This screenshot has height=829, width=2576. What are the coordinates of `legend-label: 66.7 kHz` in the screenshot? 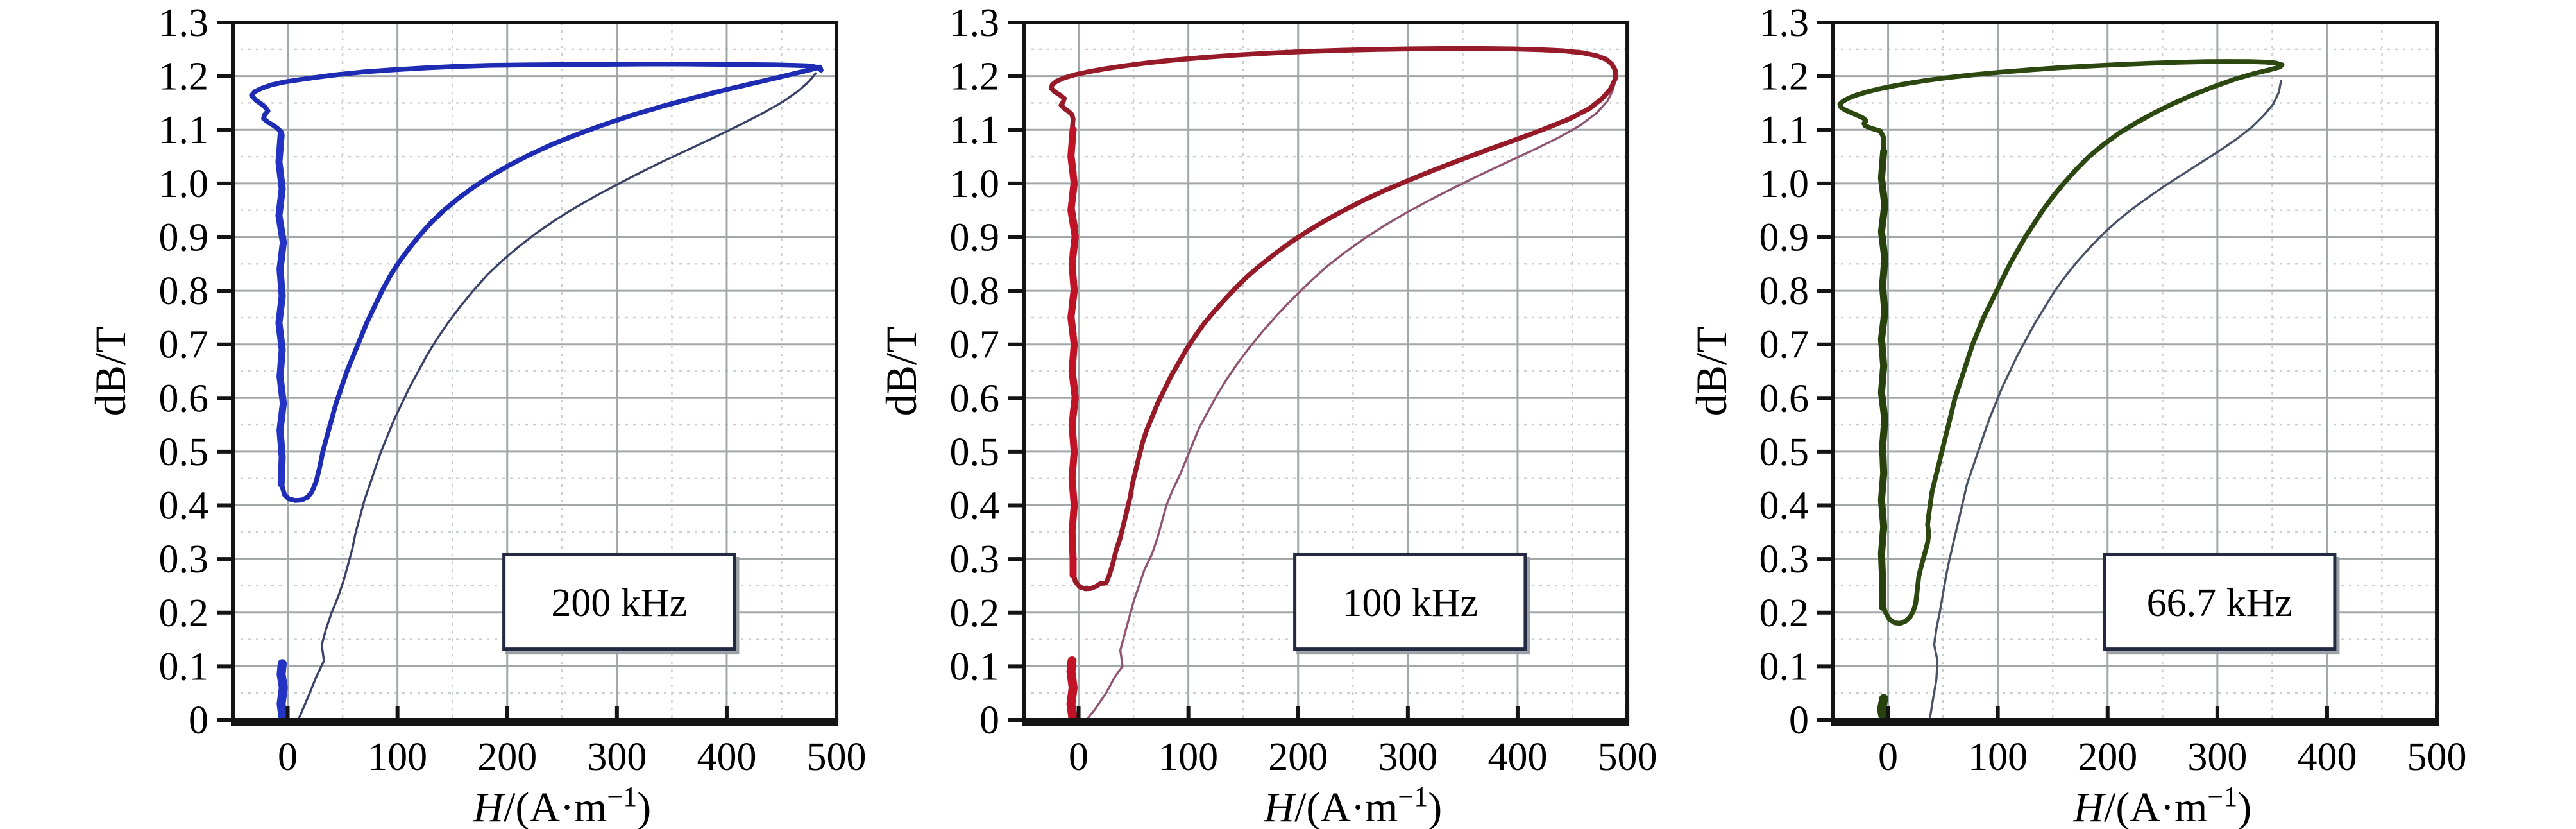 It's located at (2219, 603).